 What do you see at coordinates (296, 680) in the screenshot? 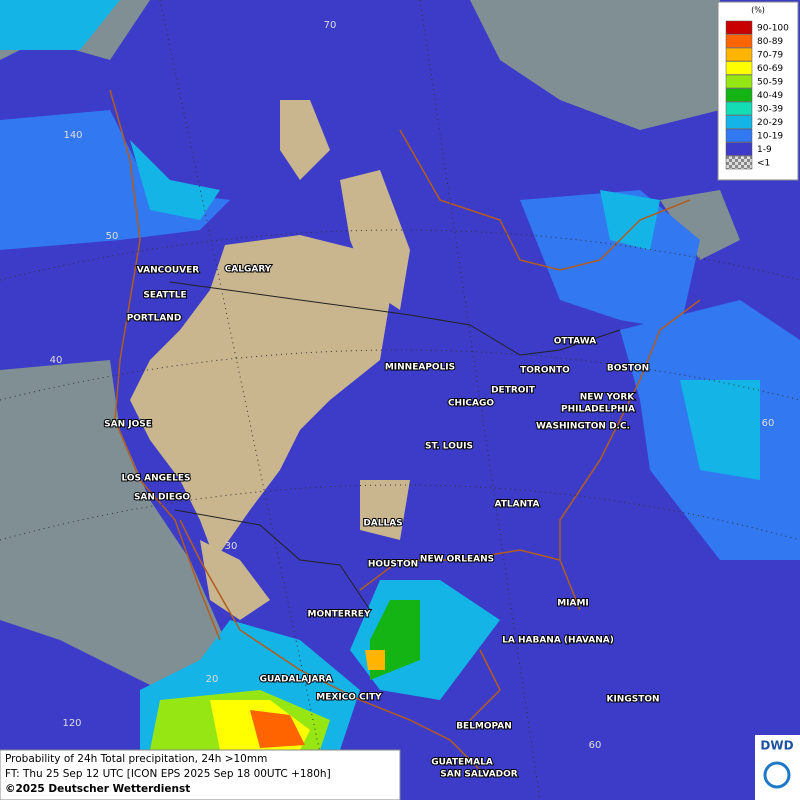
I see `city-label: GUADALAJARA` at bounding box center [296, 680].